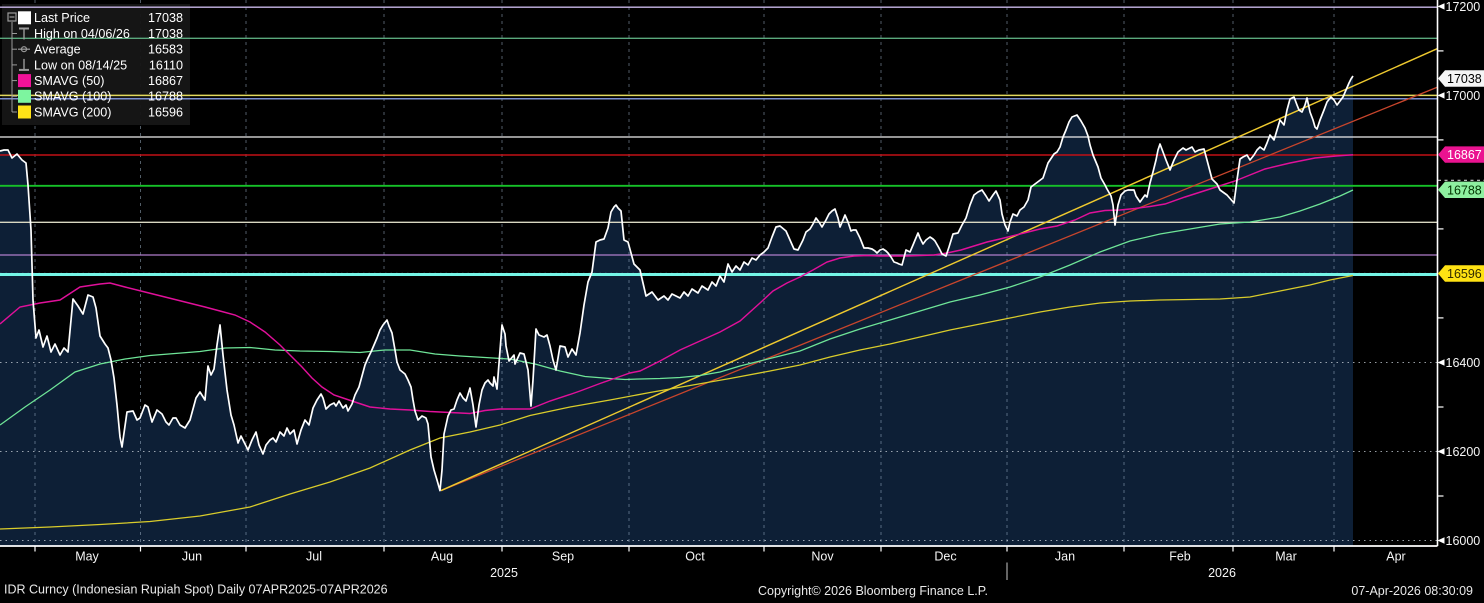  I want to click on svg-text: SMAVG (200), so click(72, 112).